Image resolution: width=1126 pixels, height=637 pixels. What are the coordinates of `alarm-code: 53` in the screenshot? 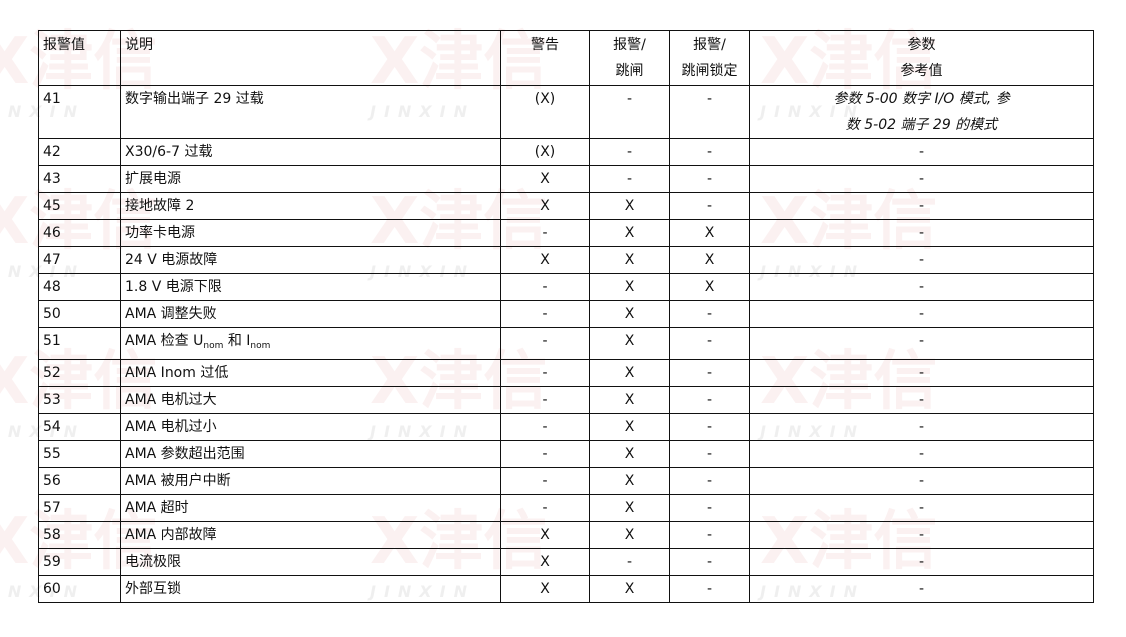 It's located at (79, 400).